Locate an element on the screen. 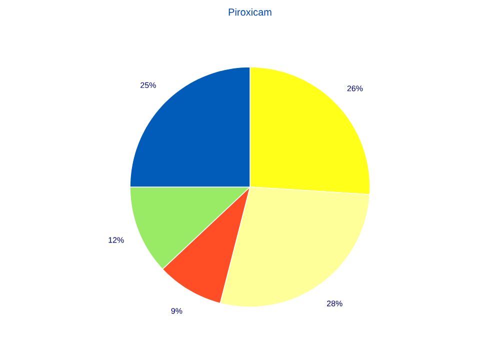 Image resolution: width=500 pixels, height=350 pixels. data-label: 26% is located at coordinates (355, 89).